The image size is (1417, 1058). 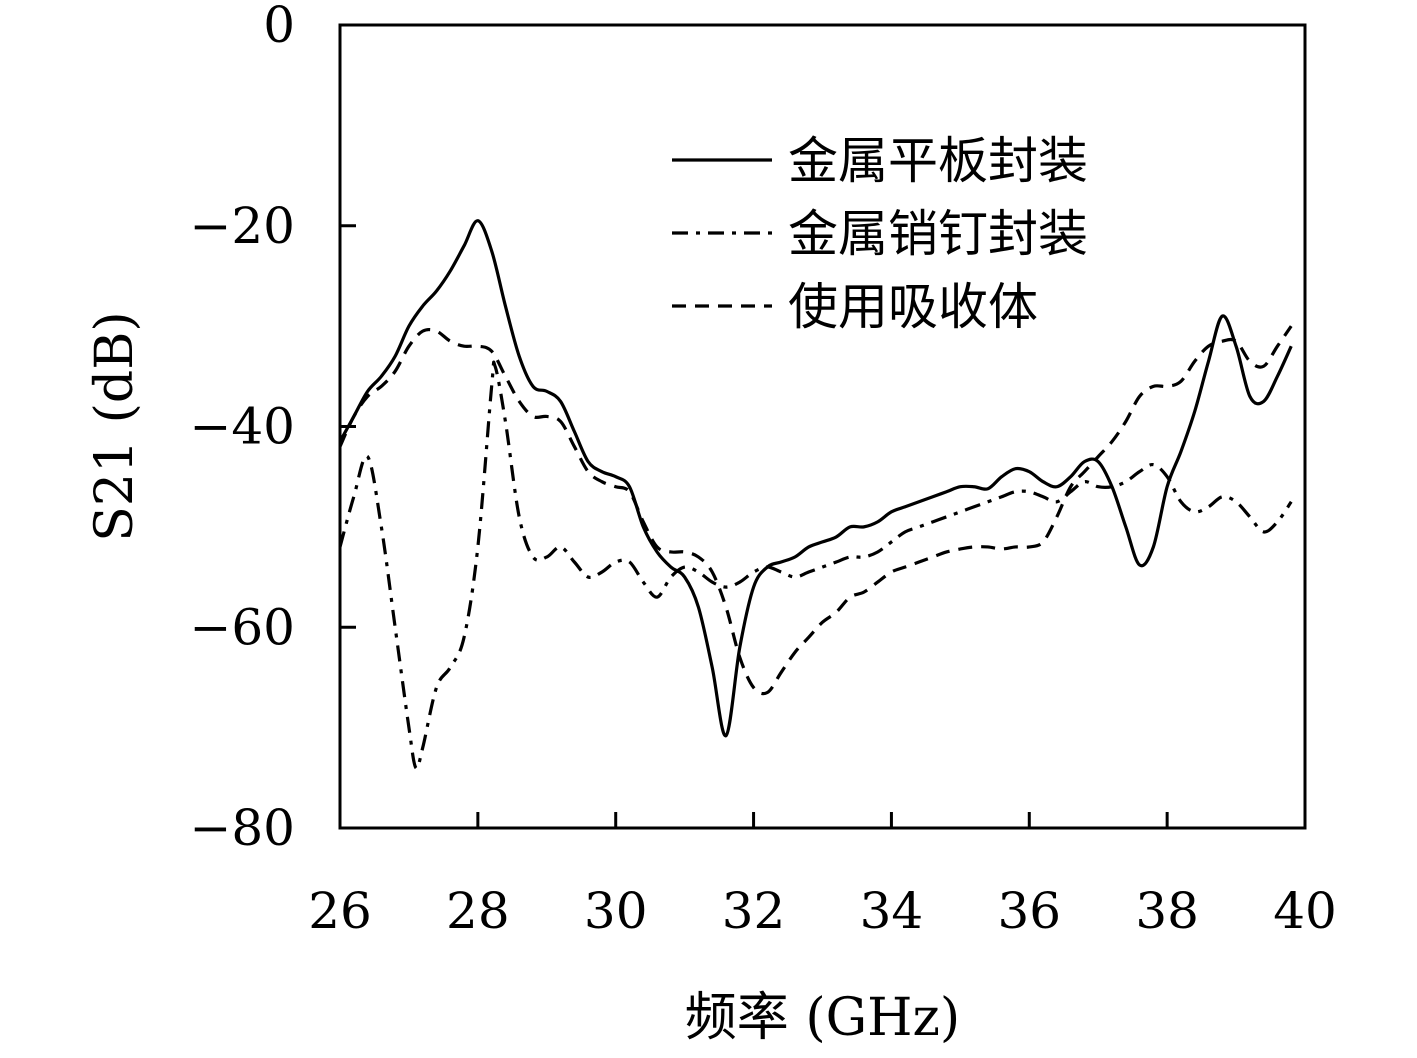 What do you see at coordinates (616, 911) in the screenshot?
I see `x-tick-label: 30` at bounding box center [616, 911].